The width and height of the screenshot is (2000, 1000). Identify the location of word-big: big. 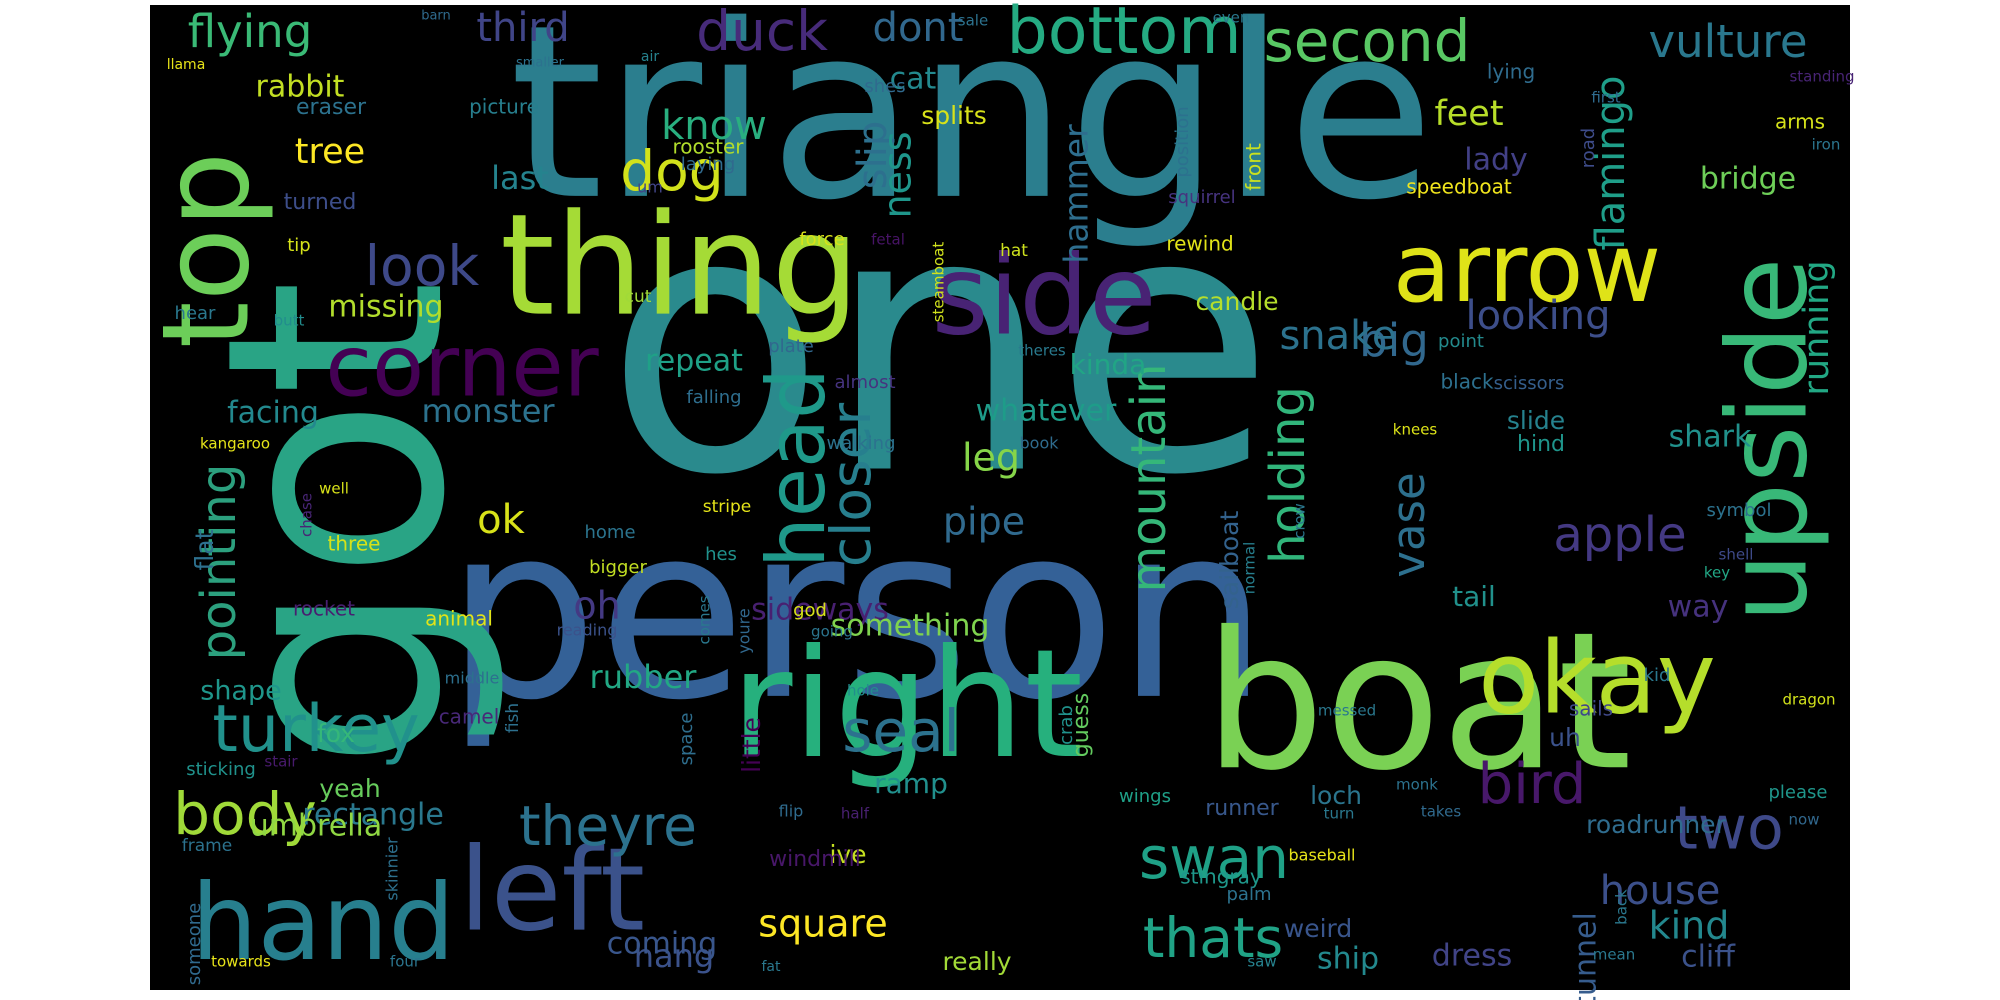
(1394, 340).